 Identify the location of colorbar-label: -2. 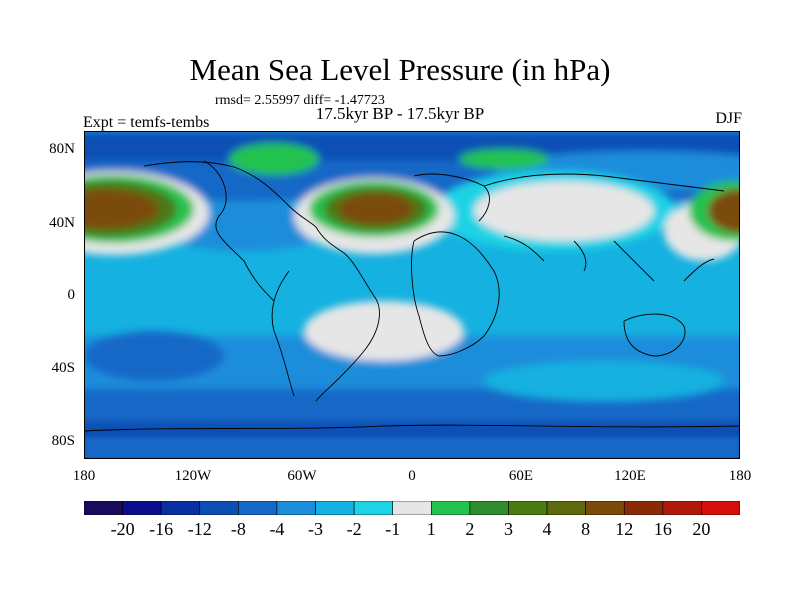
(354, 529).